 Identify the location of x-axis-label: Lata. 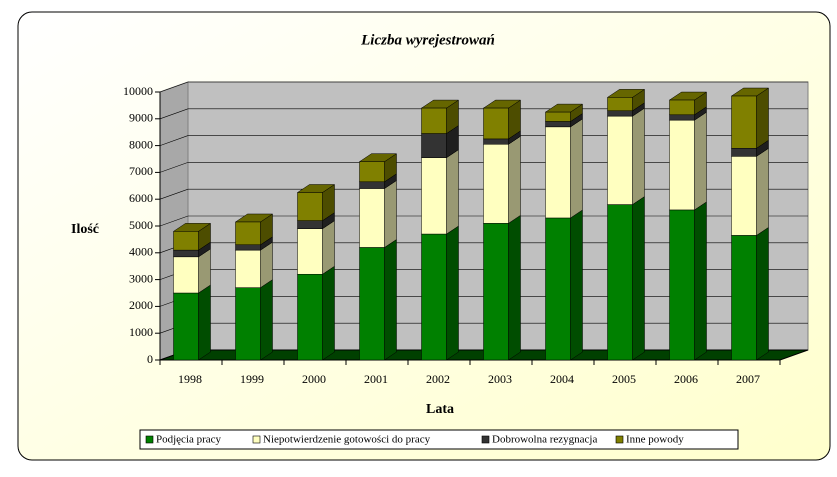
(440, 409).